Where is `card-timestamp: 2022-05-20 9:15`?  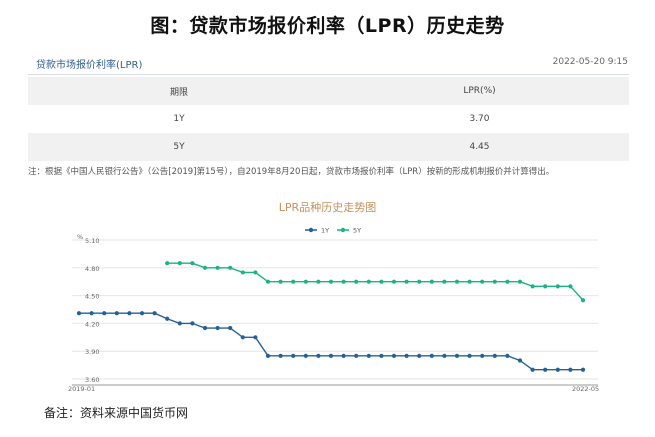
card-timestamp: 2022-05-20 9:15 is located at coordinates (590, 62).